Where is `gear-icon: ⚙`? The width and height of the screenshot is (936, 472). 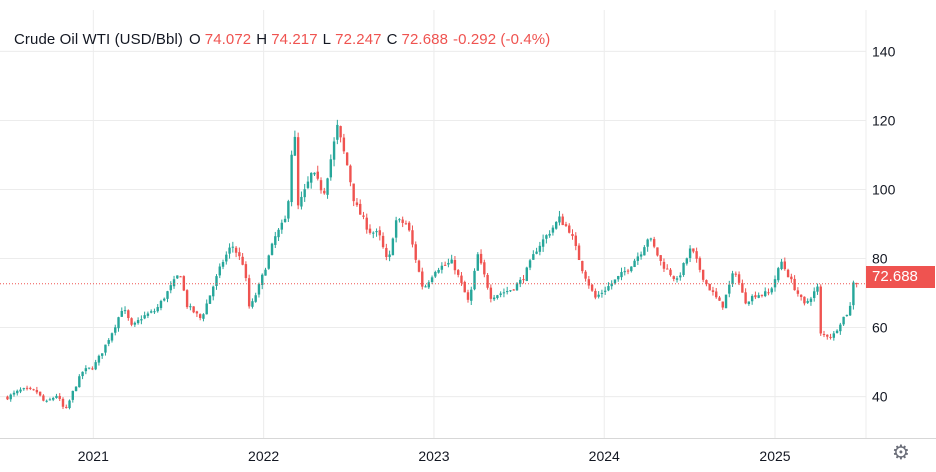
gear-icon: ⚙ is located at coordinates (901, 453).